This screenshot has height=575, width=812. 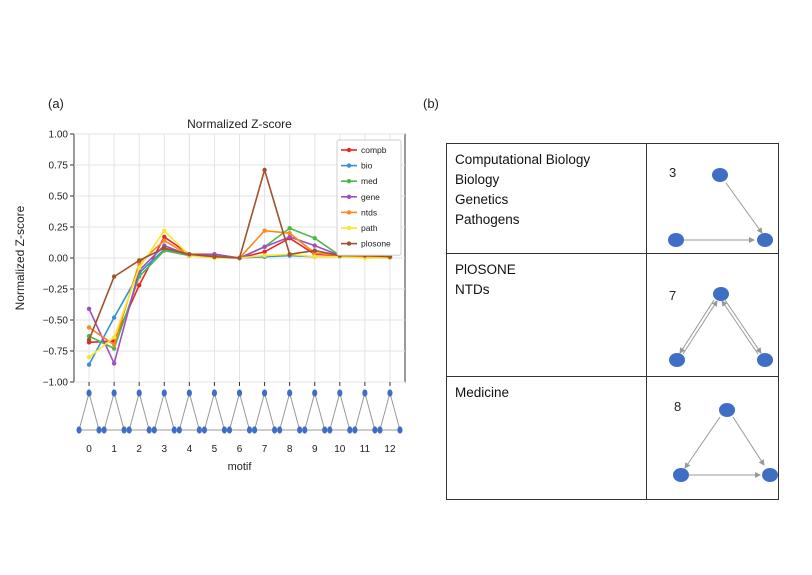 I want to click on y-axis-label: Normalized Z-score, so click(x=20, y=257).